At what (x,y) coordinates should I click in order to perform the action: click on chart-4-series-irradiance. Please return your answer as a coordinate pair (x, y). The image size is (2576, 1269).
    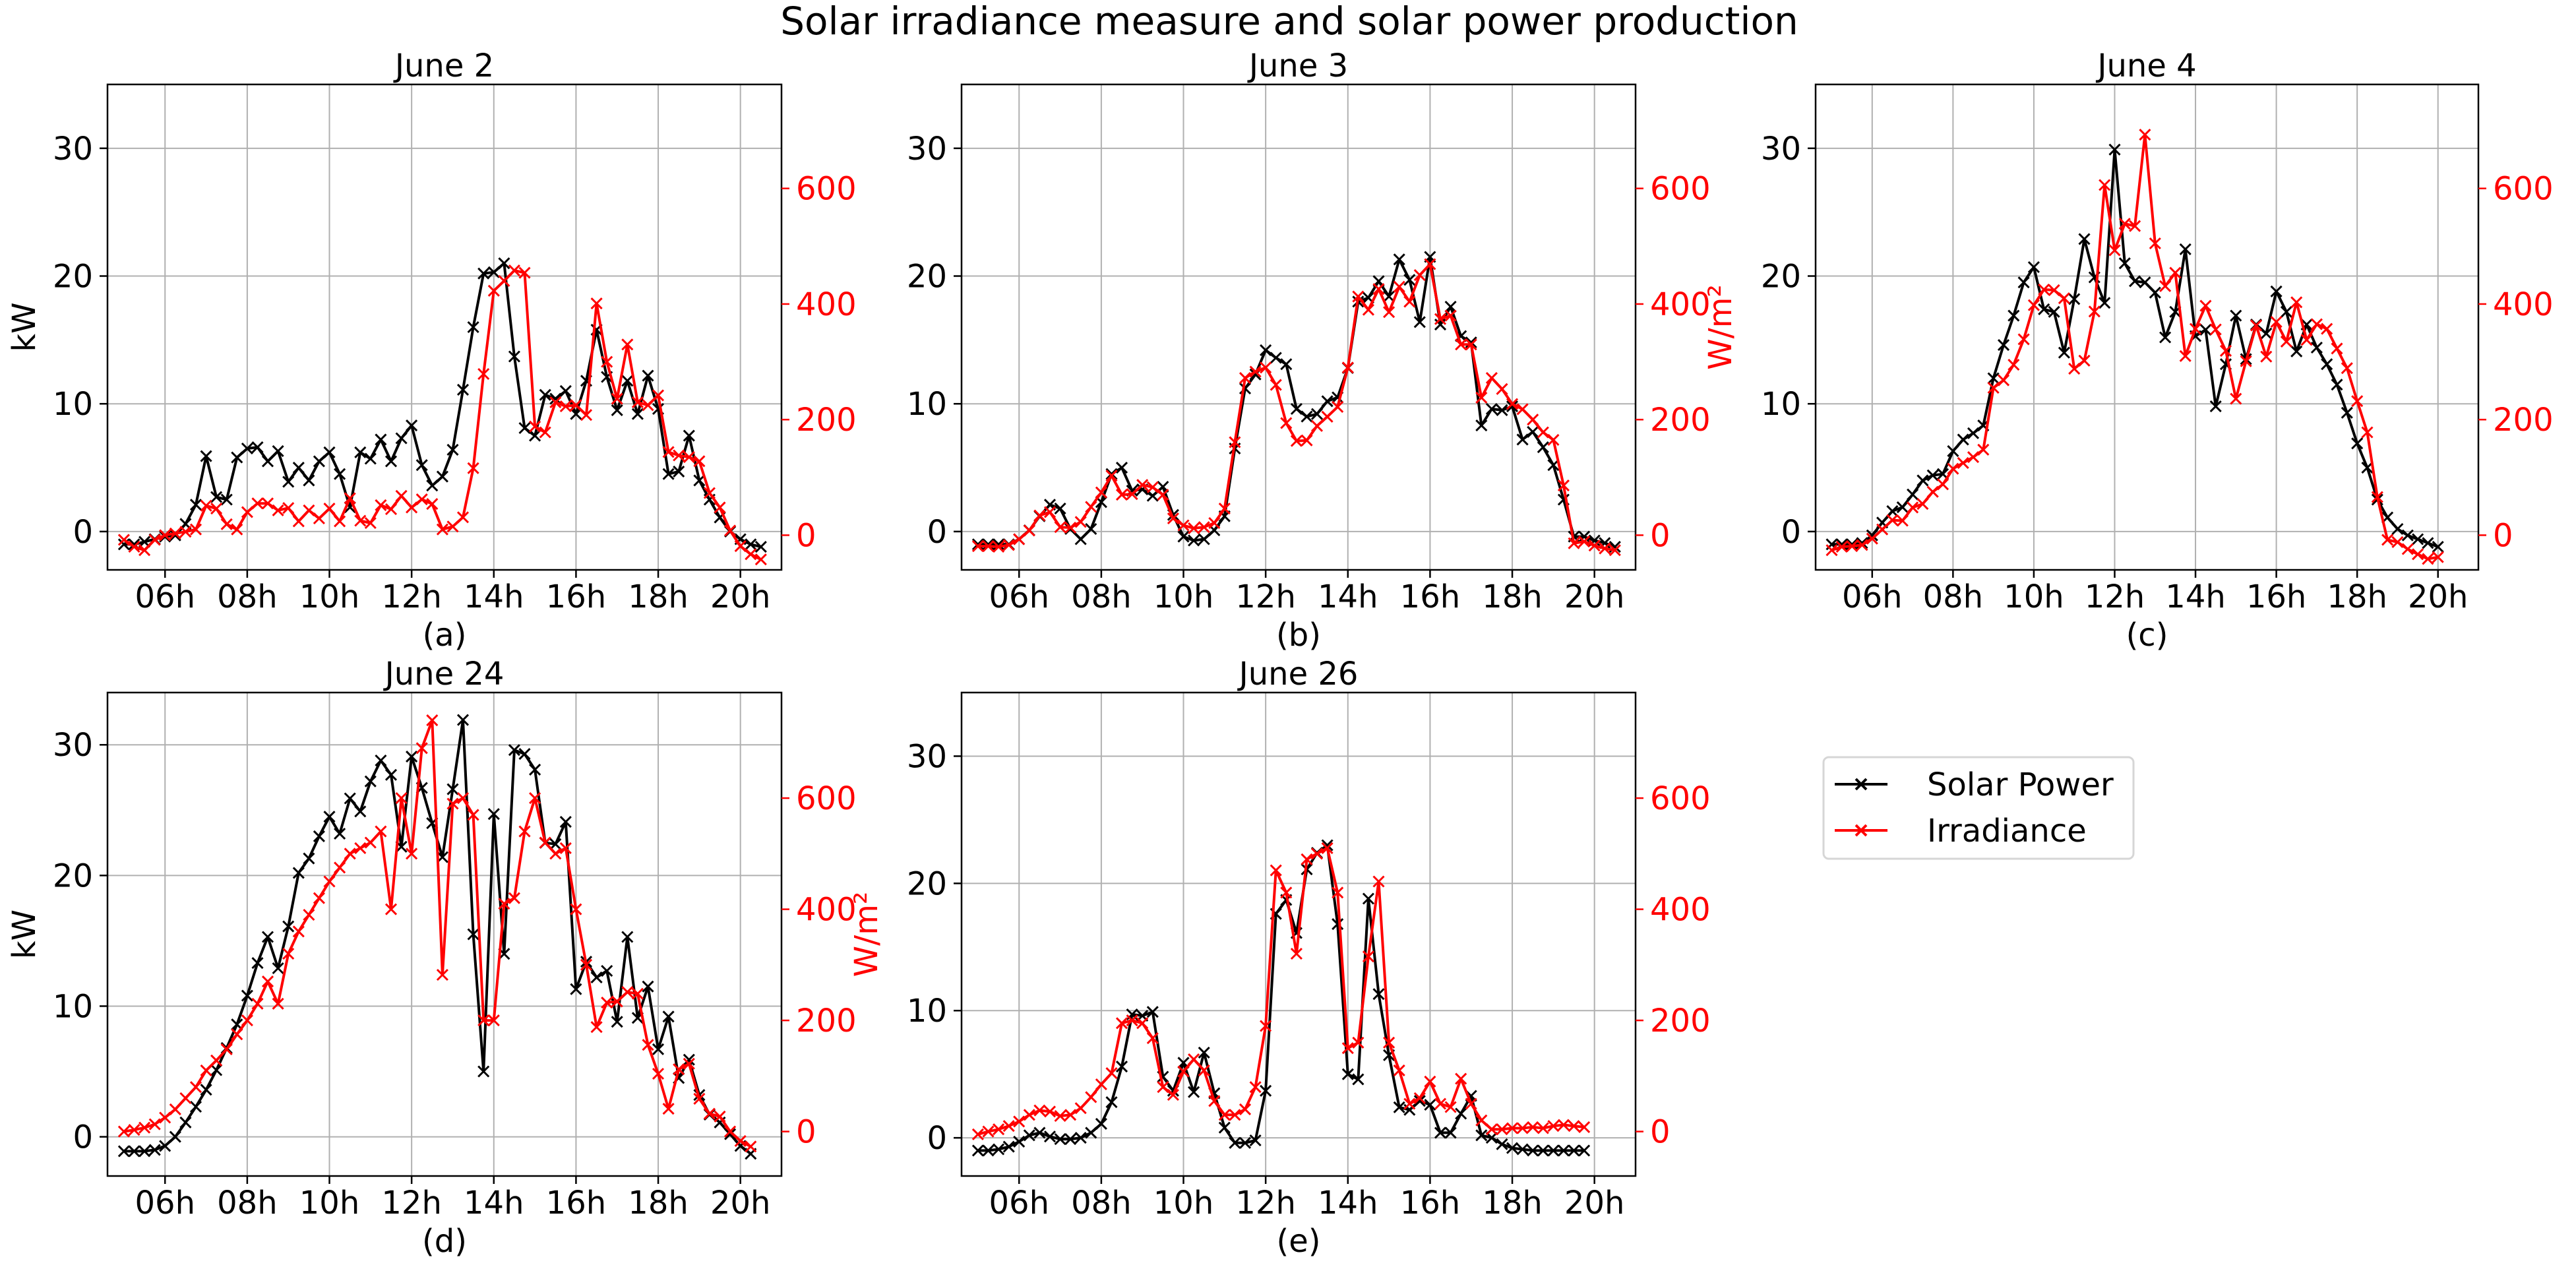
    Looking at the image, I should click on (1281, 991).